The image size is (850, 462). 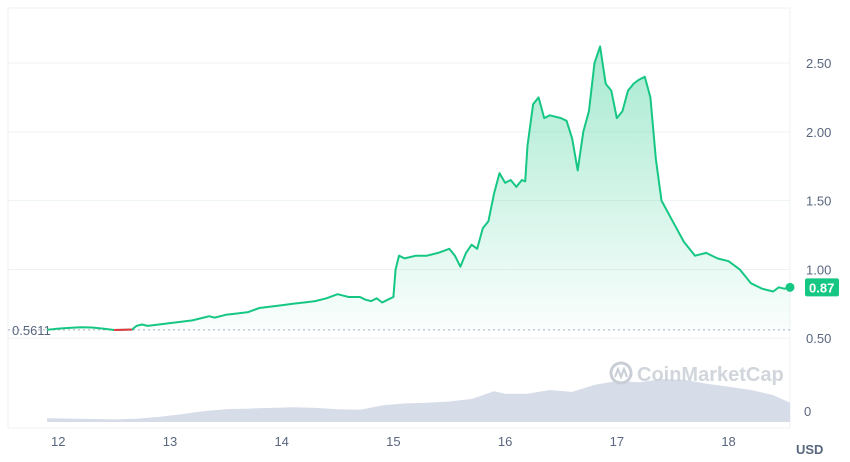 What do you see at coordinates (621, 373) in the screenshot?
I see `coinmarketcap-logo-icon` at bounding box center [621, 373].